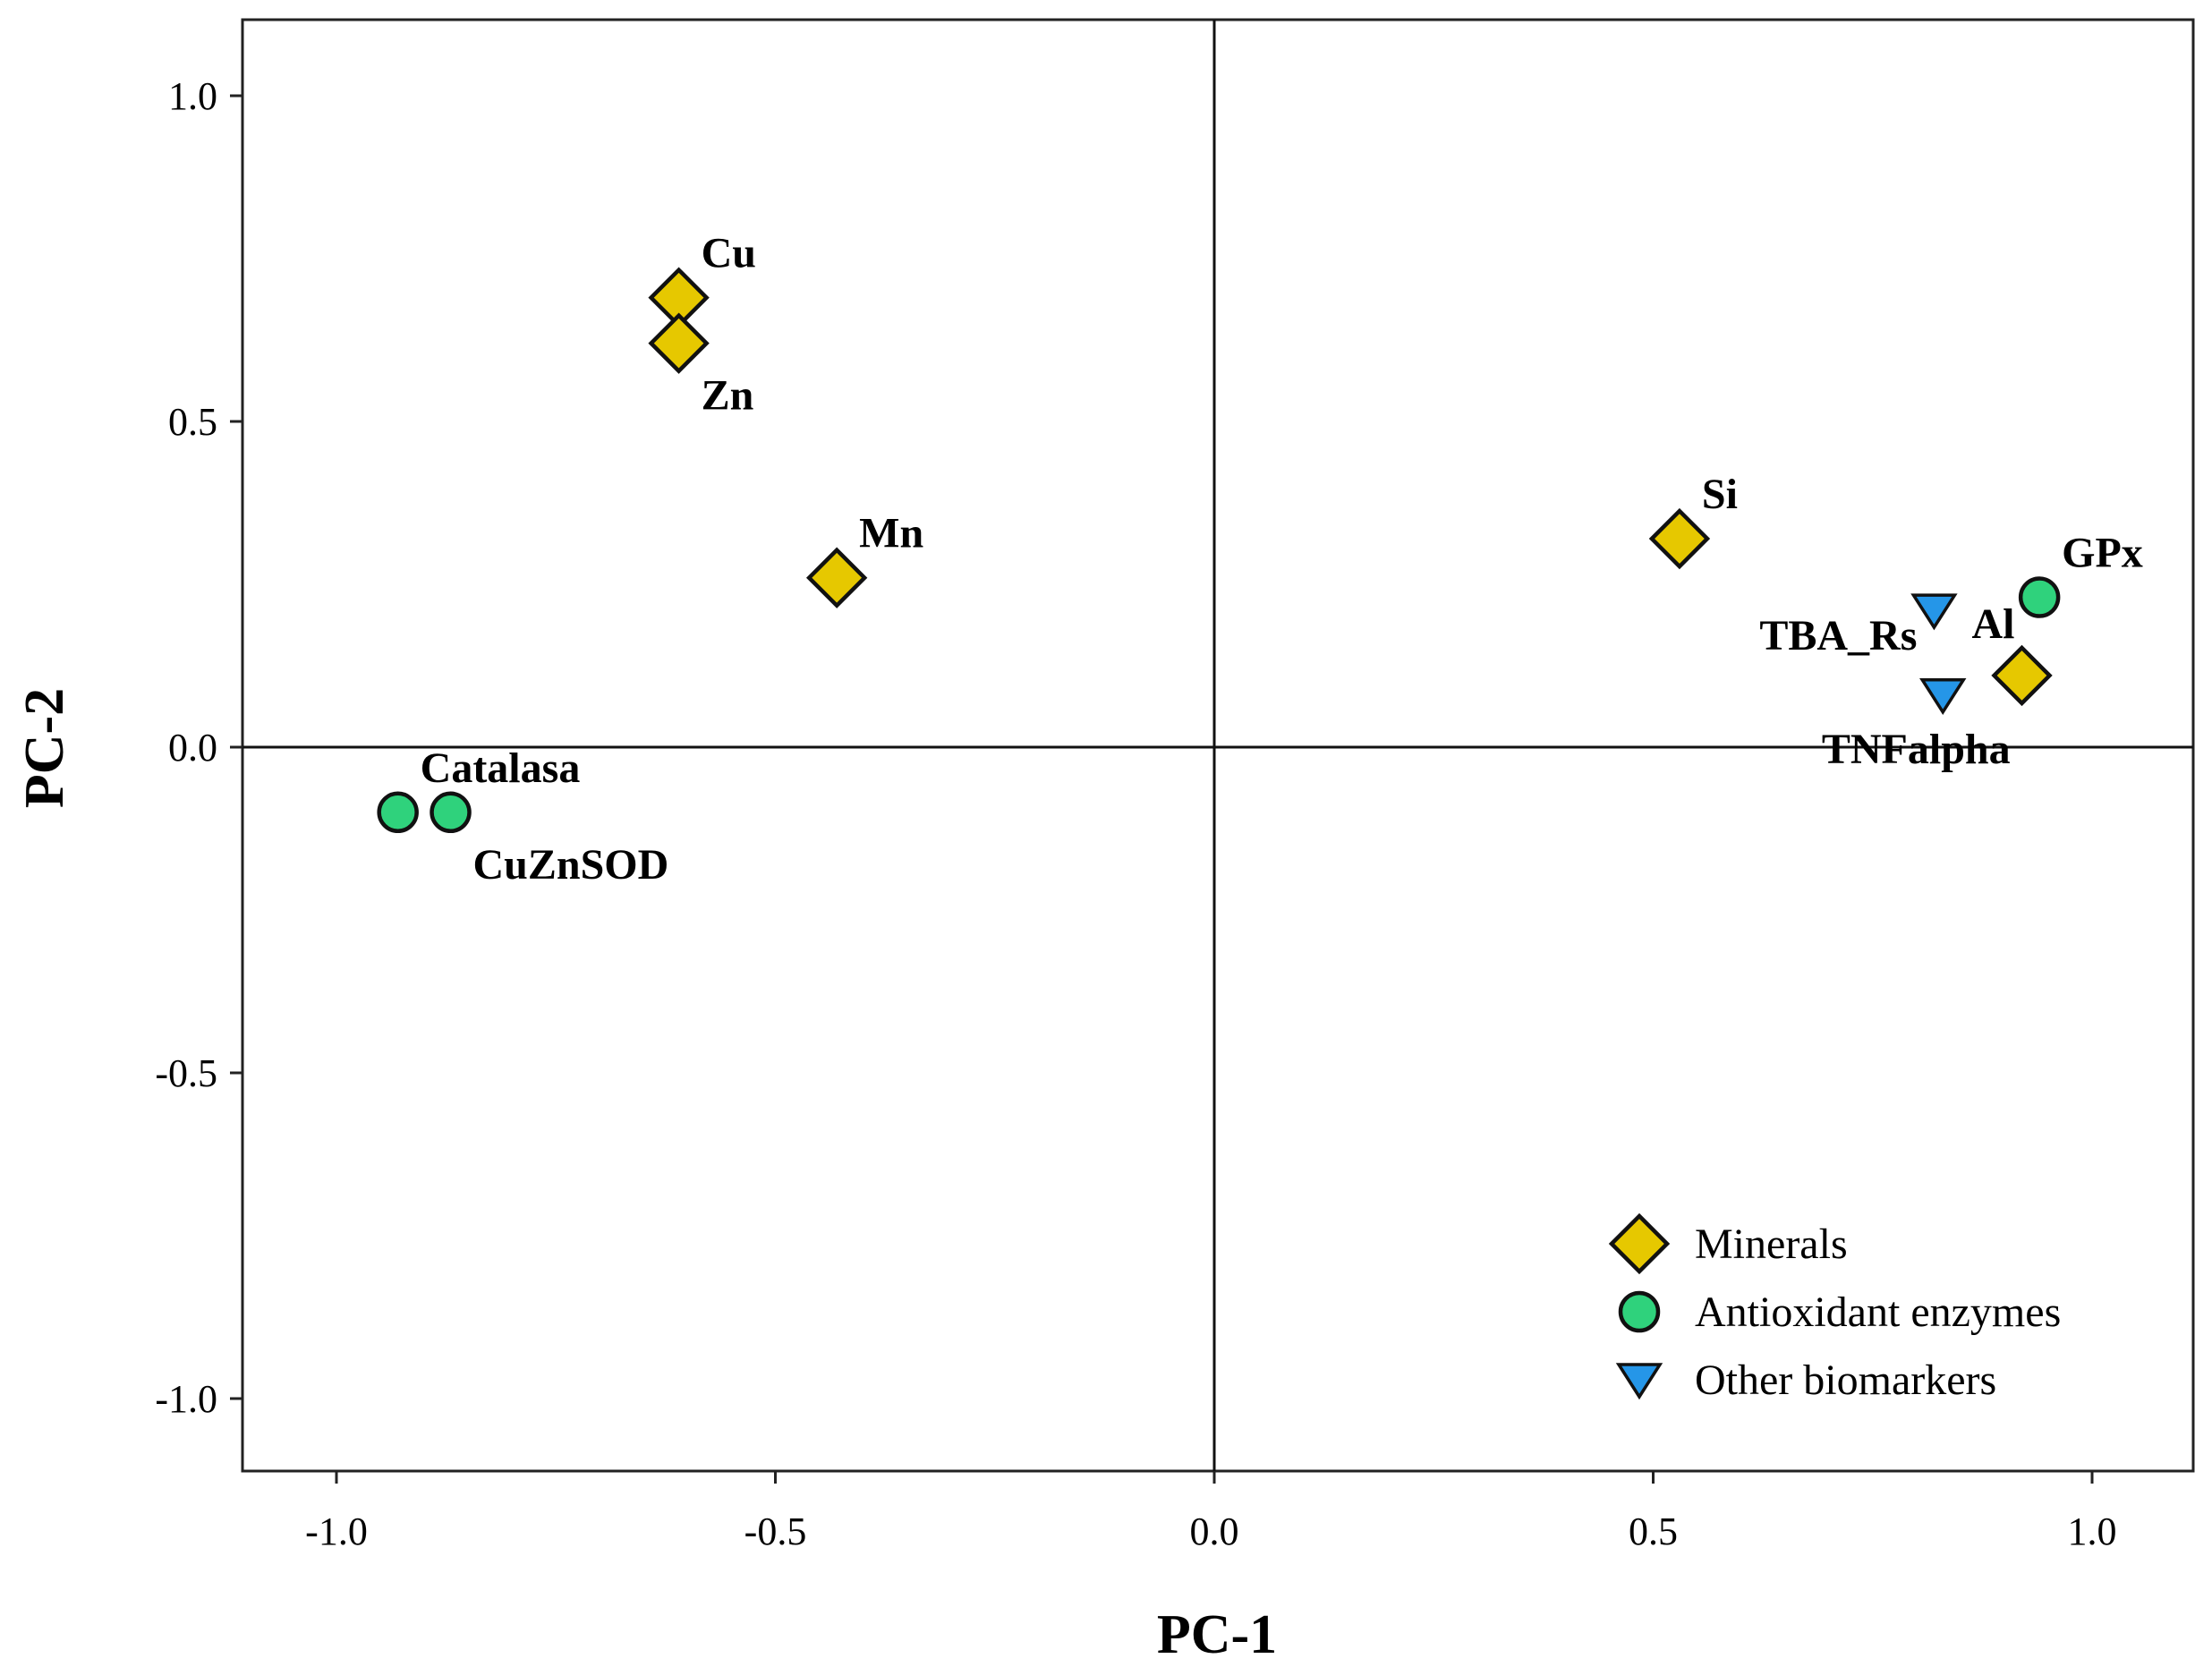 The height and width of the screenshot is (1667, 2212). I want to click on y-tick-label: 0.0, so click(192, 748).